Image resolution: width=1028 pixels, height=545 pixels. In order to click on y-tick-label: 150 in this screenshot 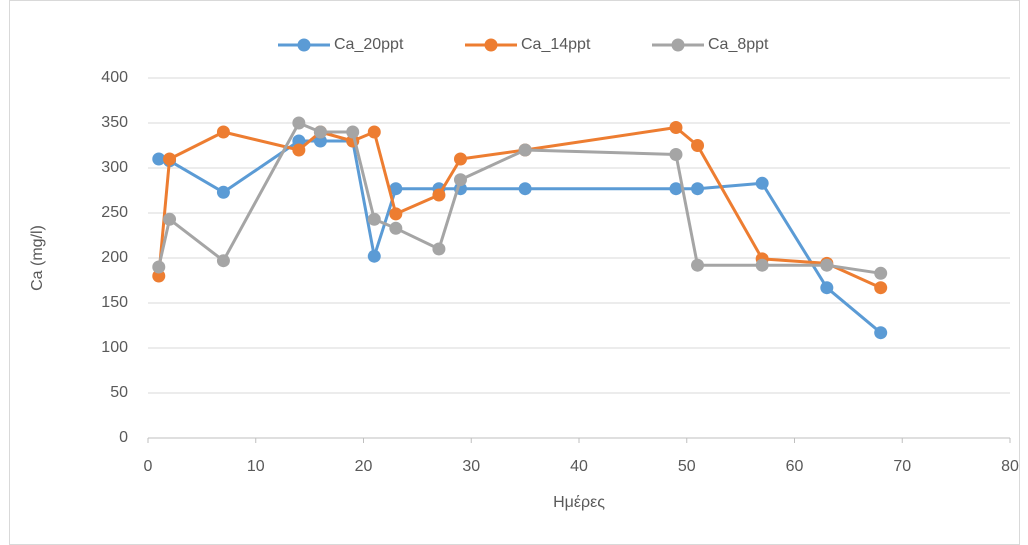, I will do `click(114, 302)`.